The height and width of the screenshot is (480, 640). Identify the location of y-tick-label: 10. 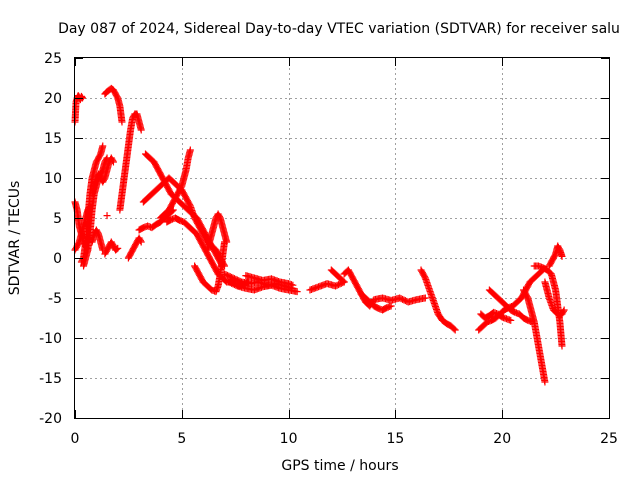
(53, 179).